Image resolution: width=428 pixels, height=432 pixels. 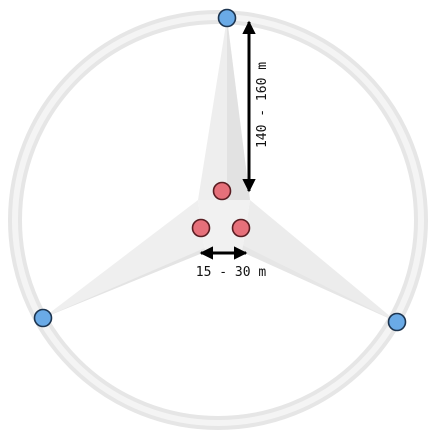 What do you see at coordinates (201, 228) in the screenshot?
I see `inner-node-left` at bounding box center [201, 228].